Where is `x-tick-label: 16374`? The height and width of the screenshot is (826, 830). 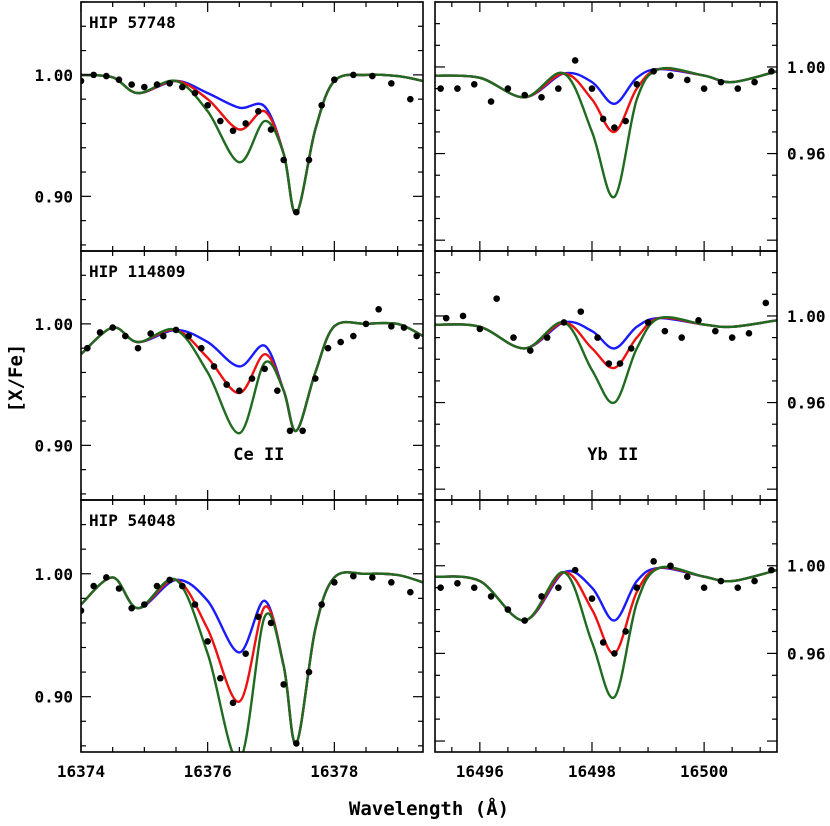
x-tick-label: 16374 is located at coordinates (81, 771).